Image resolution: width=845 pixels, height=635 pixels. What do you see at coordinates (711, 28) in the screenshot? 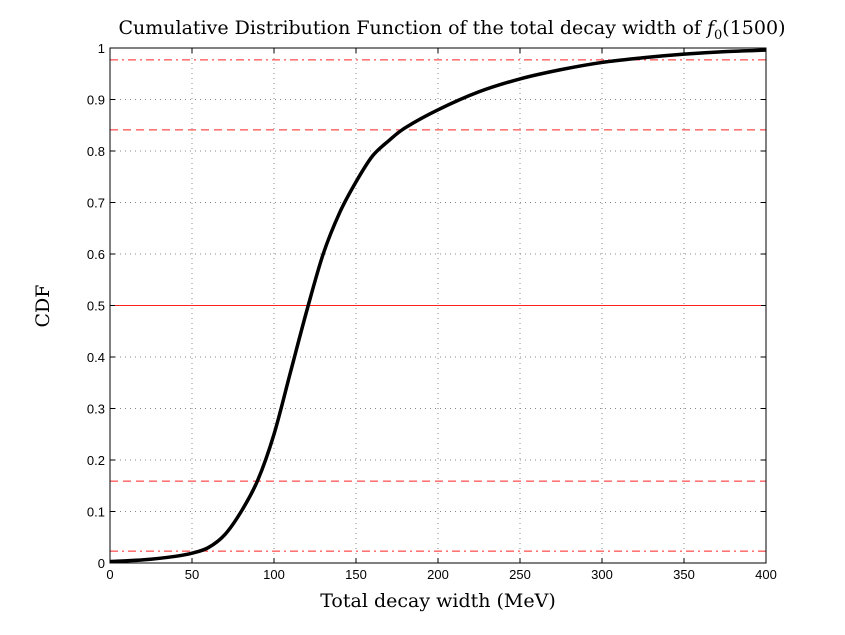
I see `title-f: f` at bounding box center [711, 28].